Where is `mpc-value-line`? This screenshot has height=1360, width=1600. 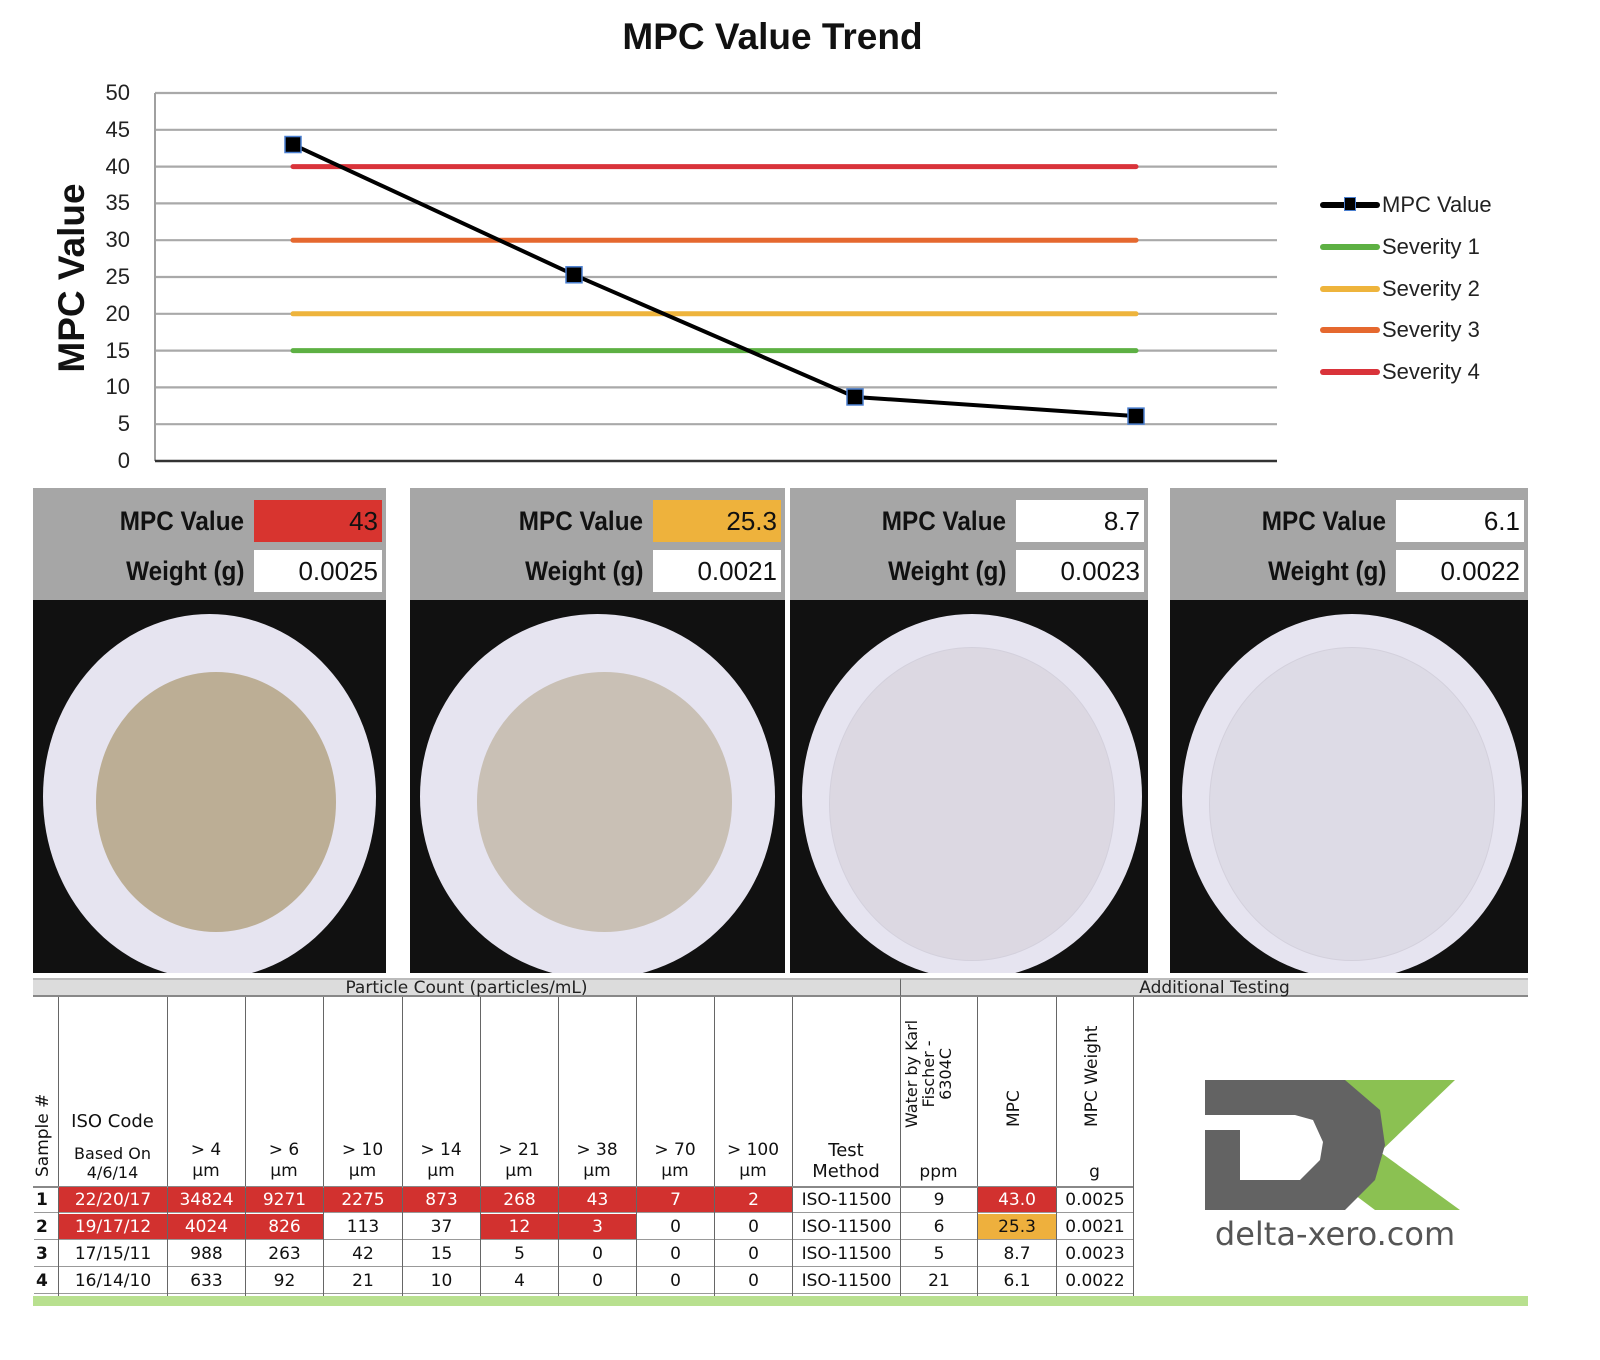 mpc-value-line is located at coordinates (714, 280).